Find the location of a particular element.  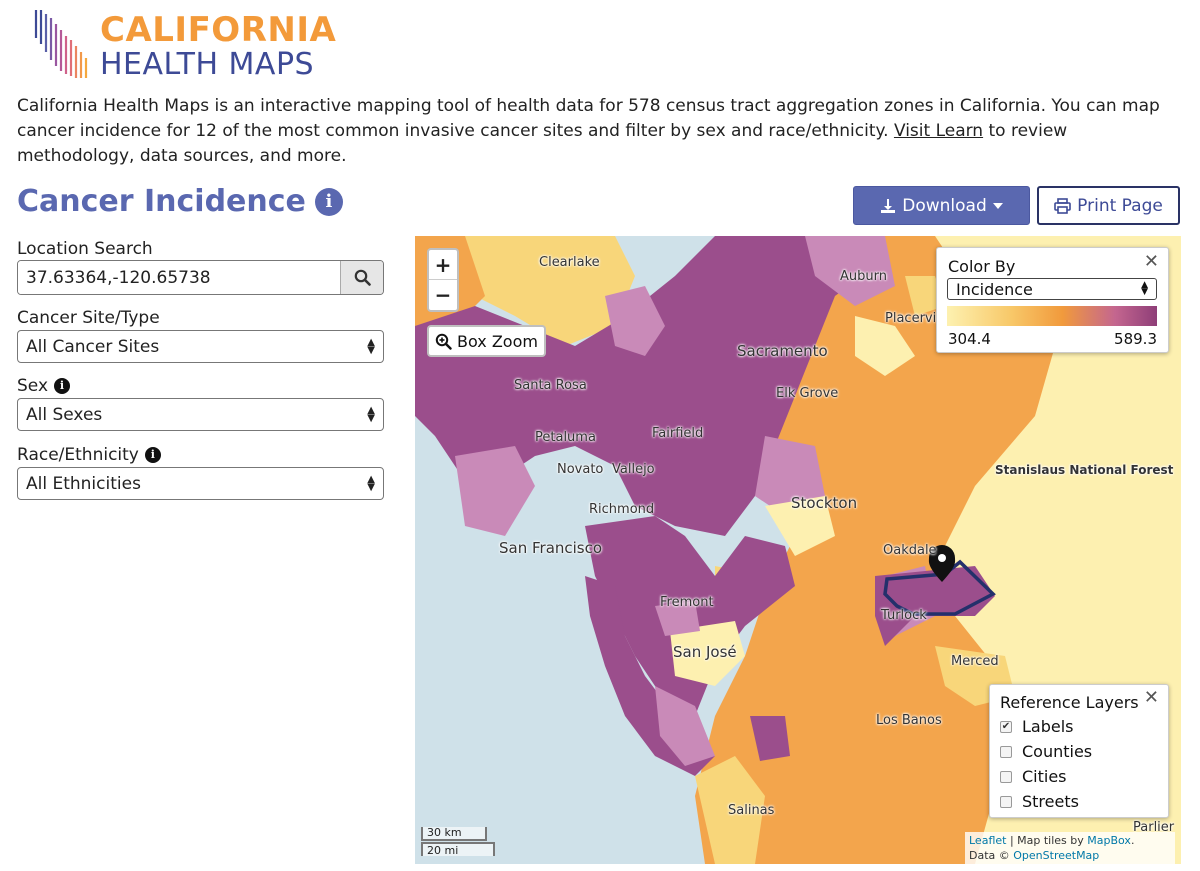

label-turlock: Turlock is located at coordinates (904, 615).